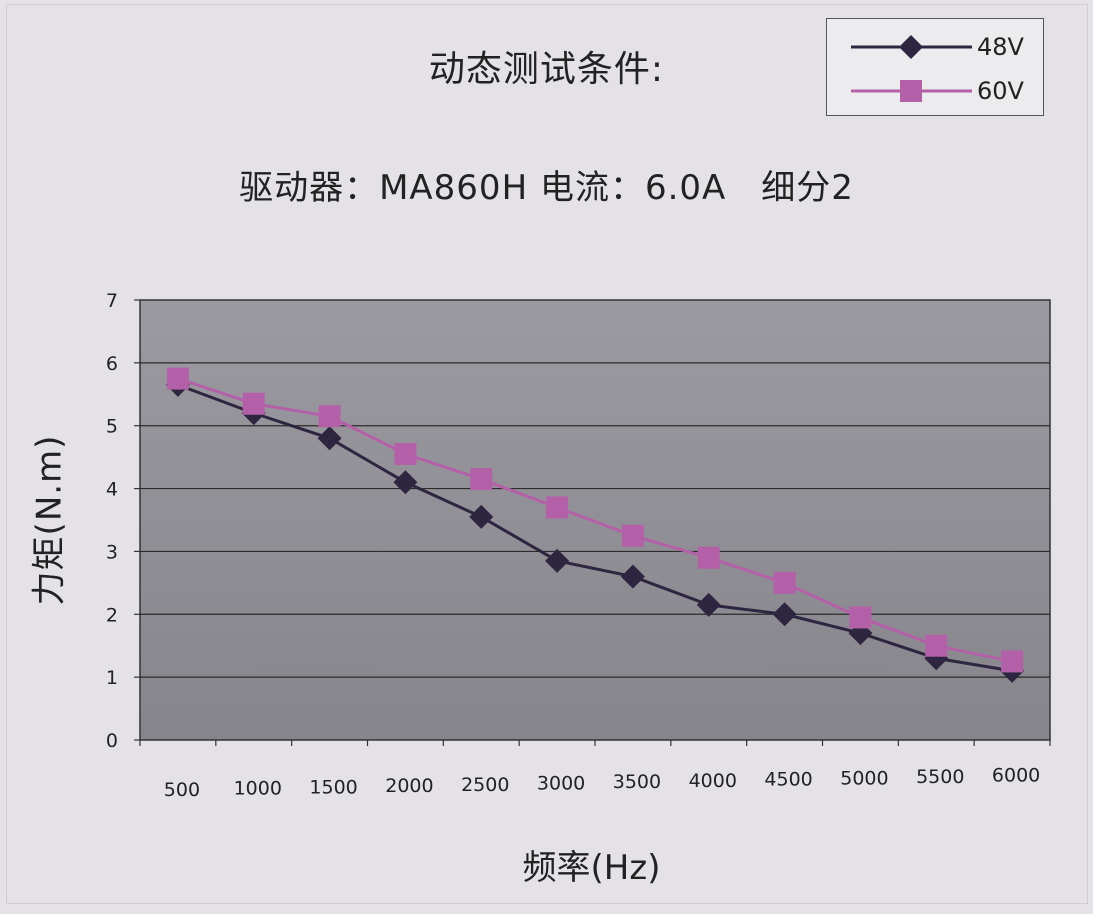 This screenshot has height=914, width=1093. What do you see at coordinates (1000, 47) in the screenshot?
I see `legend-label-48v: 48V` at bounding box center [1000, 47].